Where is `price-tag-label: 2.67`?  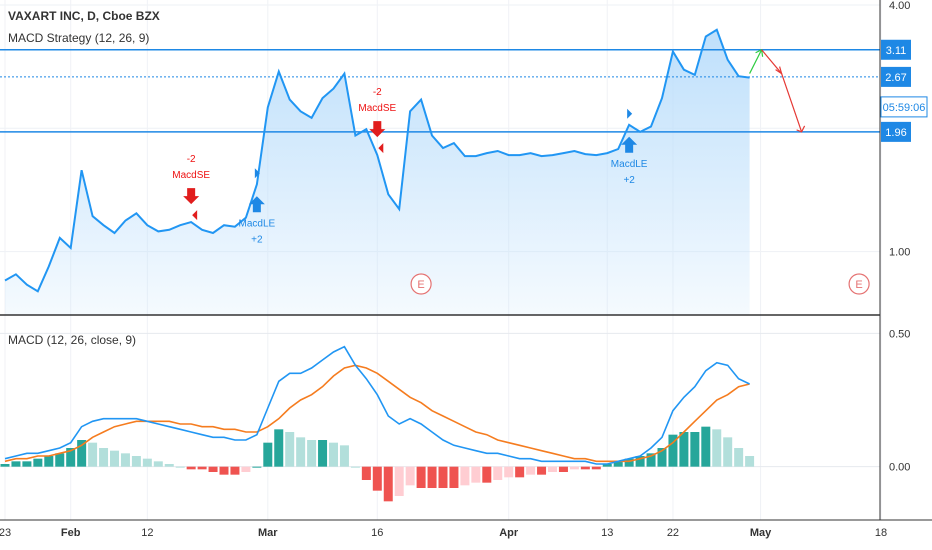 price-tag-label: 2.67 is located at coordinates (895, 78).